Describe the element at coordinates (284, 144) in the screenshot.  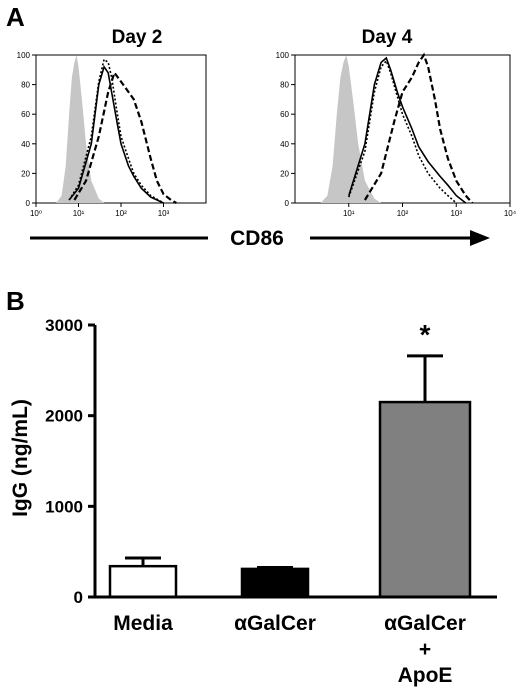
I see `y-tick-label-day4-2: 40` at that location.